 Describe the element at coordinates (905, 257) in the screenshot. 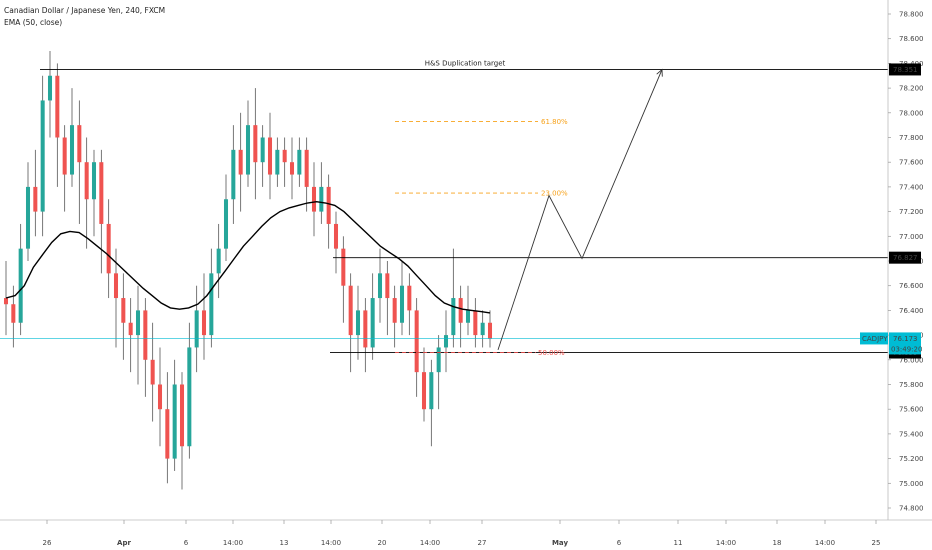

I see `resistance-price-label-bg` at that location.